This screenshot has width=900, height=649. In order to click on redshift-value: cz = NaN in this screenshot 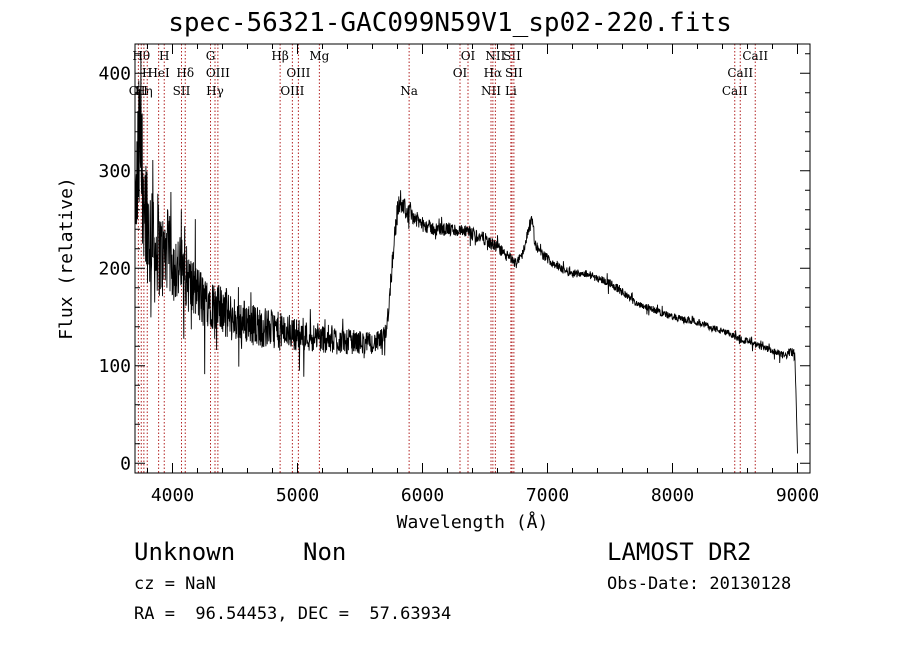, I will do `click(175, 584)`.